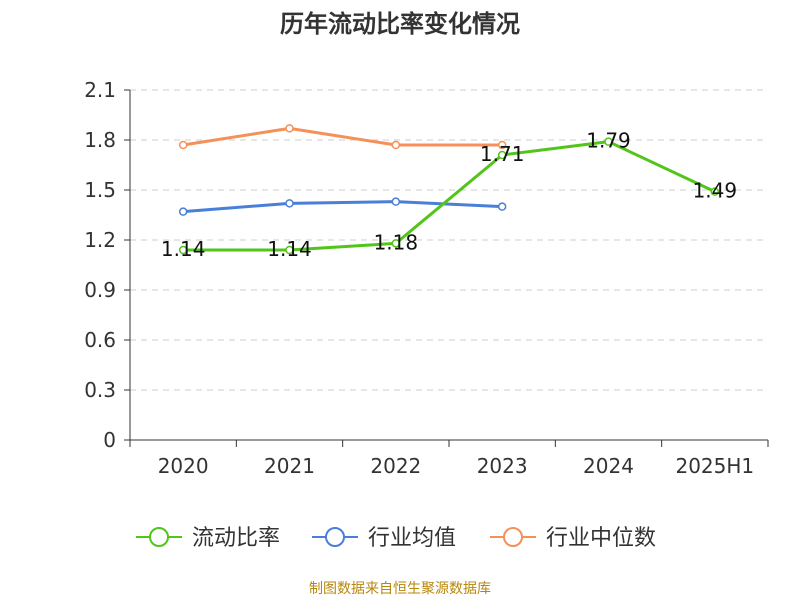  I want to click on legend-label: 行业均值, so click(412, 538).